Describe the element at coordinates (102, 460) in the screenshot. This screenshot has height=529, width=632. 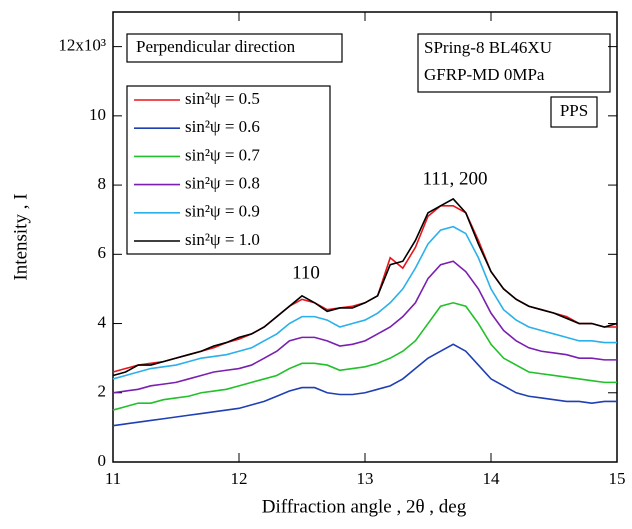
I see `y-tick-label: 0` at that location.